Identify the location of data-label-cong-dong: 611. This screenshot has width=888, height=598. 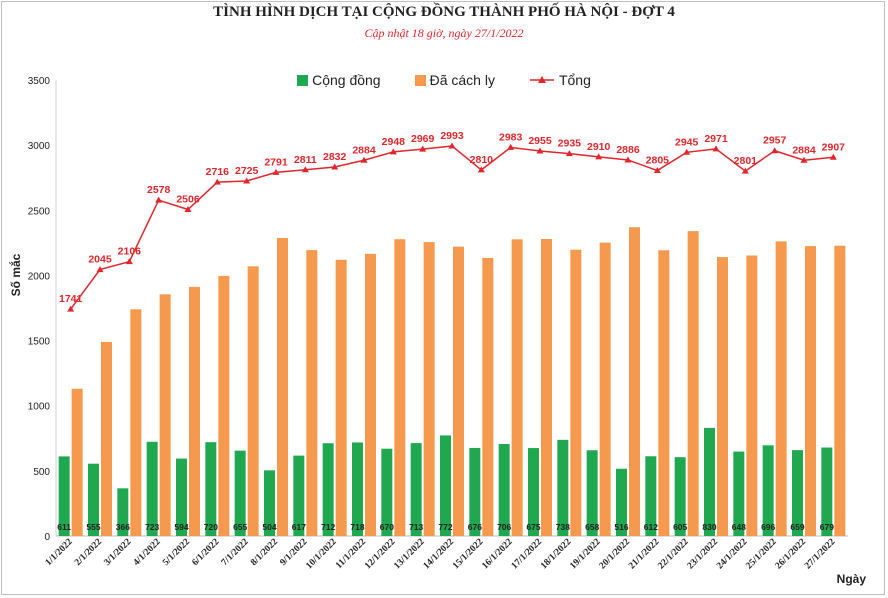
(64, 527).